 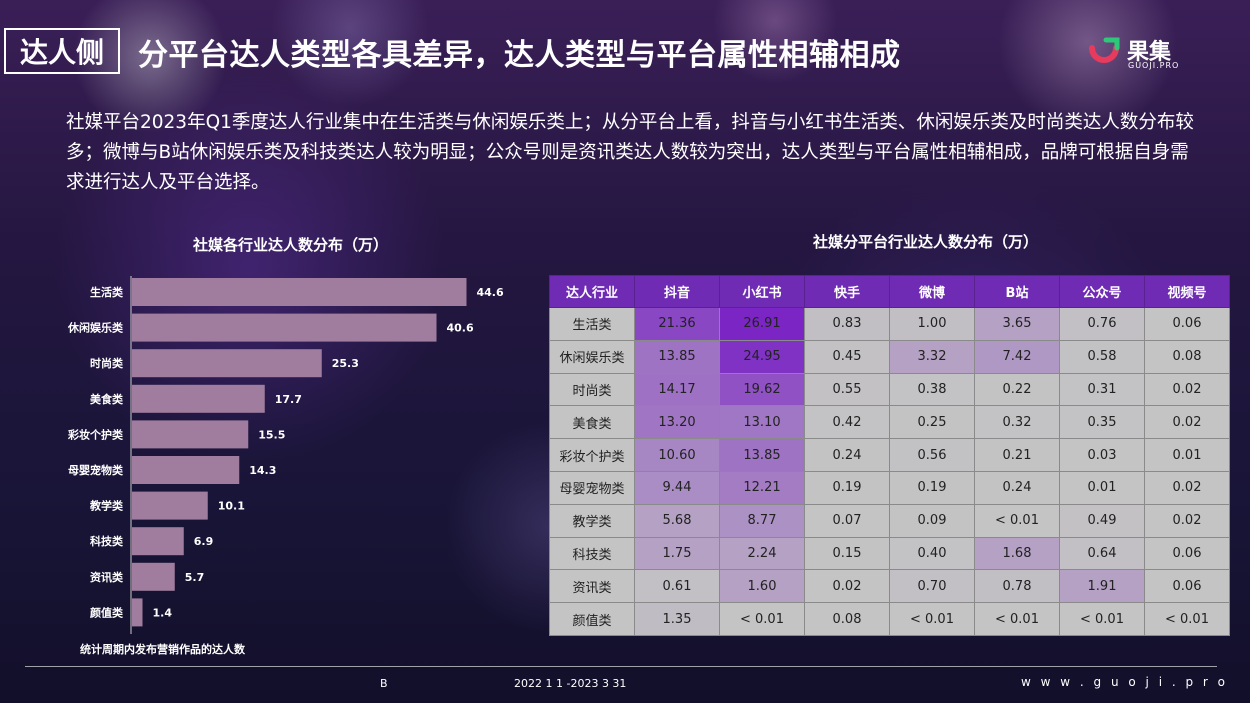 I want to click on bar-value-label: 17.7, so click(x=288, y=399).